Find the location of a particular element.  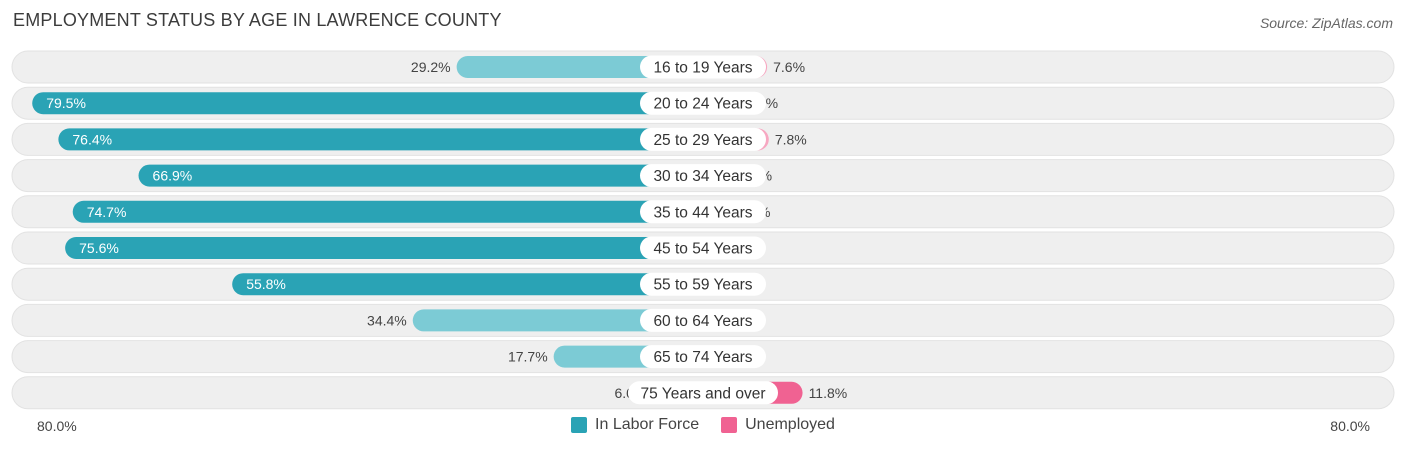

category-label: 30 to 34 Years is located at coordinates (702, 176).